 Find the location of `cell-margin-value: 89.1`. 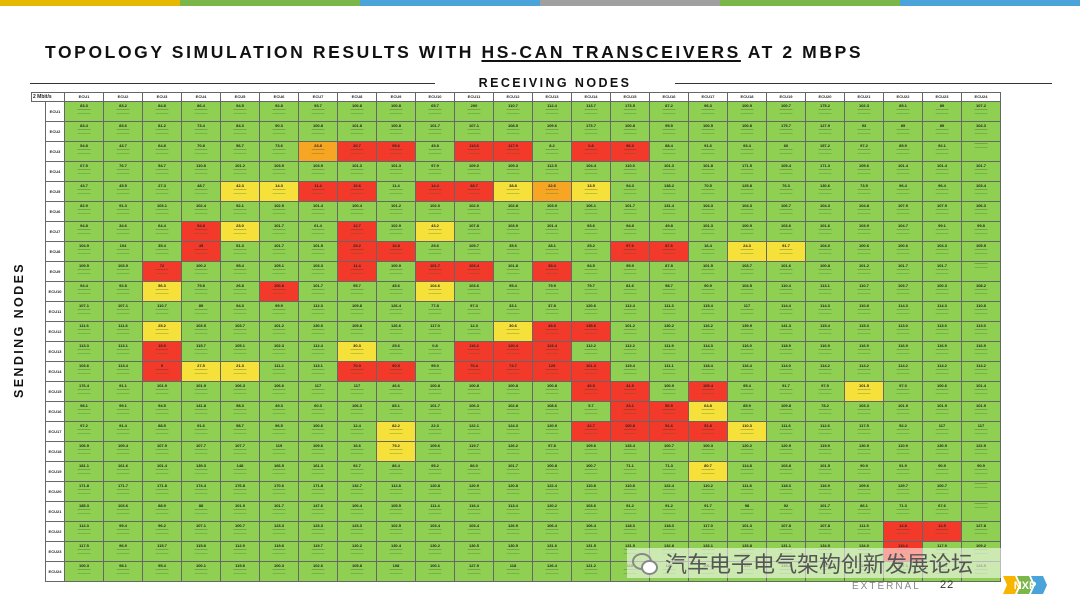

cell-margin-value: 89.1 is located at coordinates (903, 105).